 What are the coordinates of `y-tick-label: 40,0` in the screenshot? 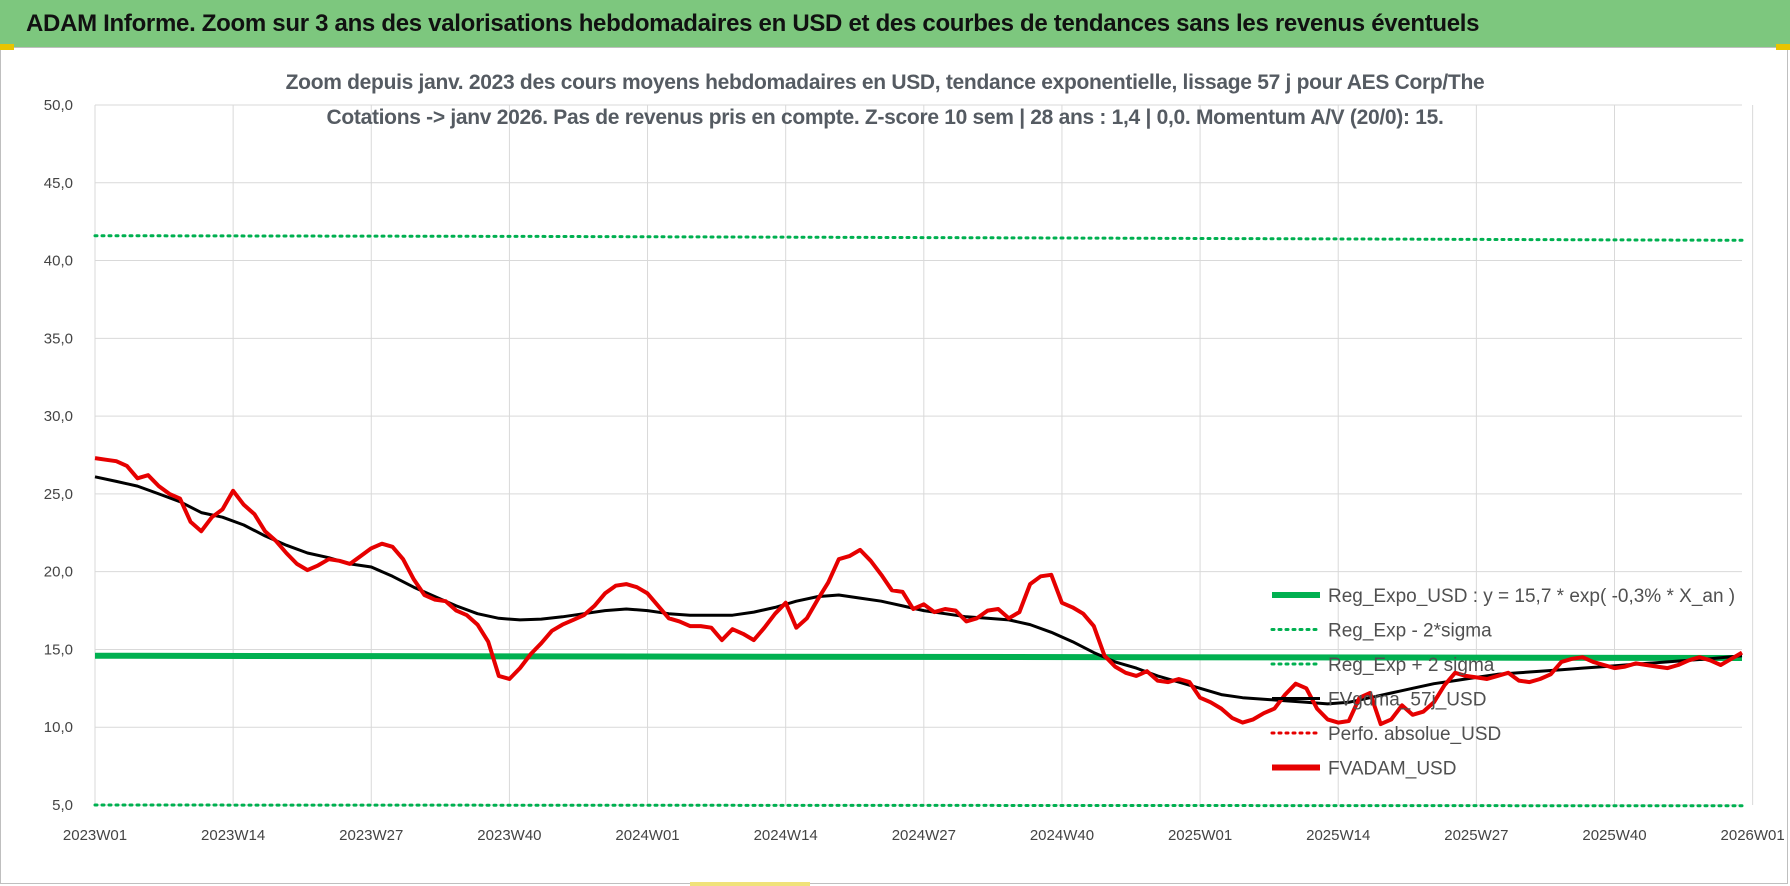 It's located at (58, 261).